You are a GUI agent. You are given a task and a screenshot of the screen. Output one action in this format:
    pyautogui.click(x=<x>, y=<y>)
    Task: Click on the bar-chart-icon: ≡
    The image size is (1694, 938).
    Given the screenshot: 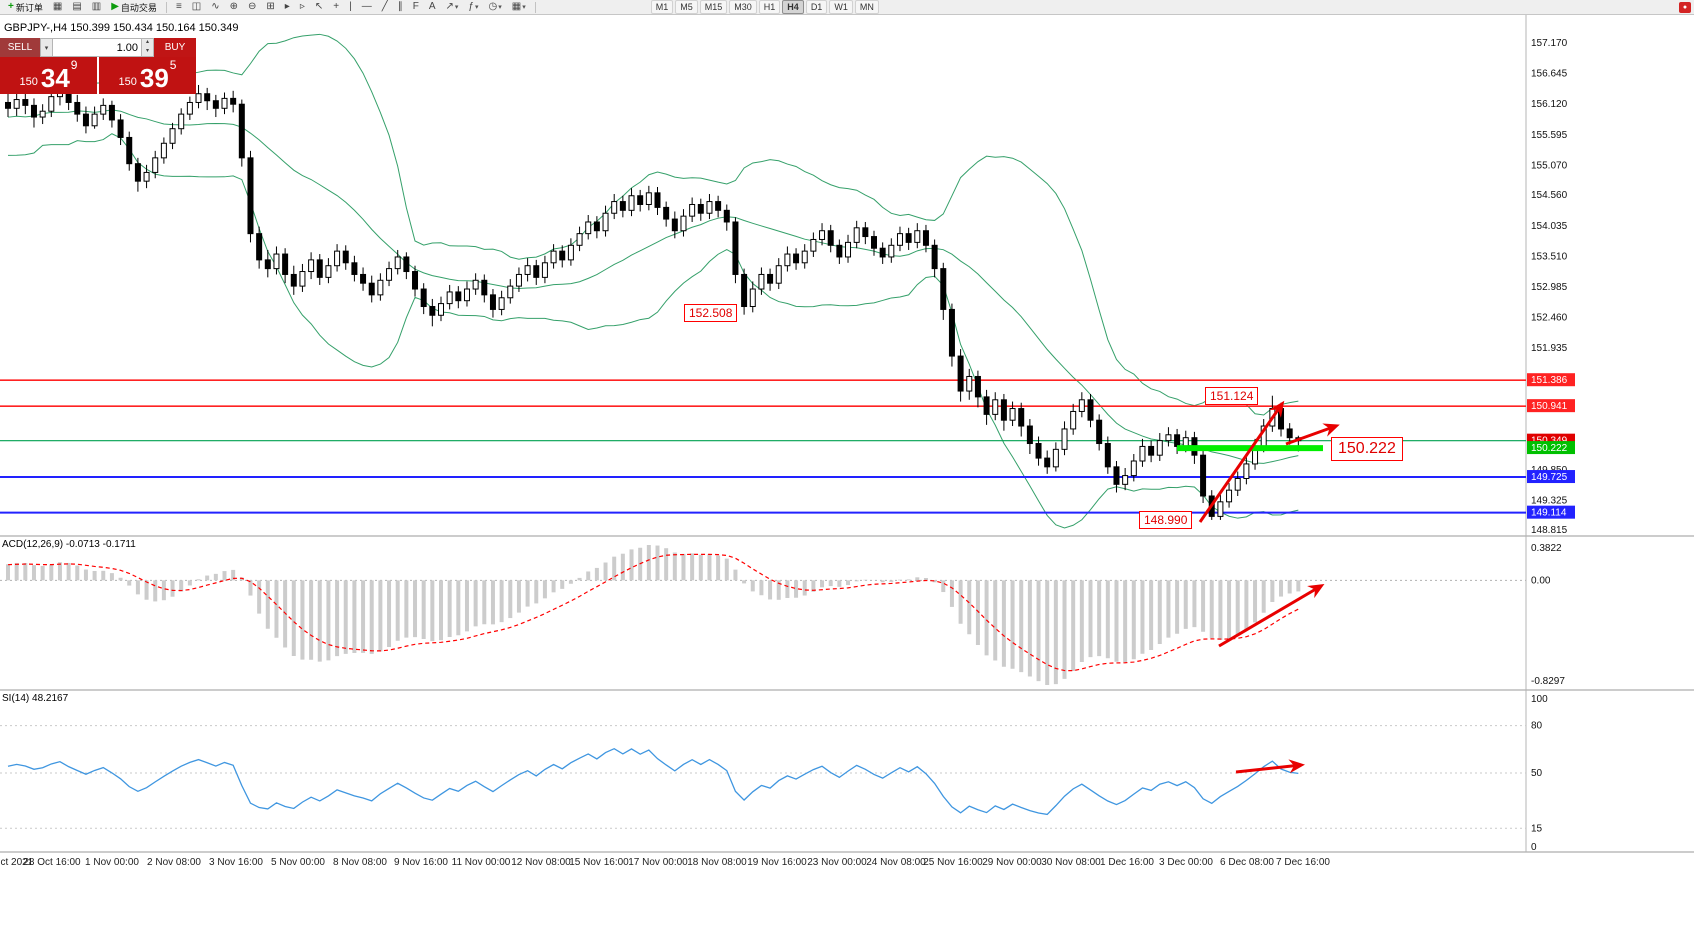 What is the action you would take?
    pyautogui.click(x=178, y=6)
    